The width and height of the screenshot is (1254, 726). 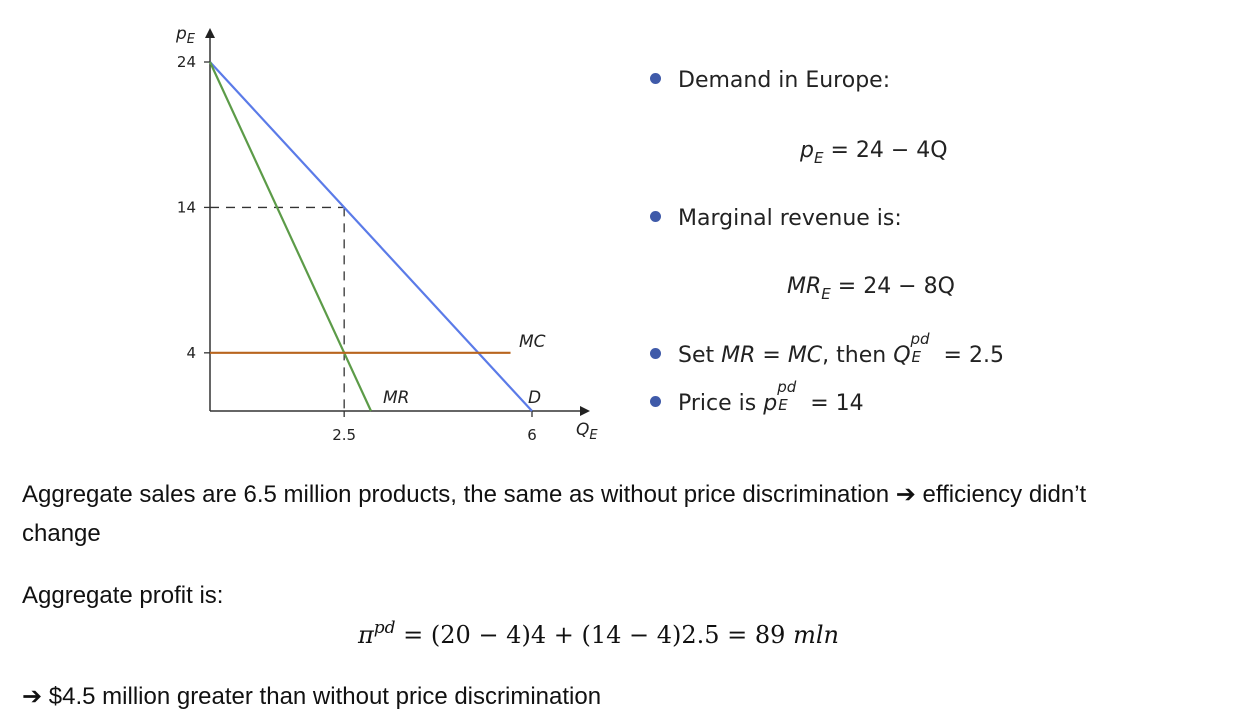 What do you see at coordinates (123, 595) in the screenshot?
I see `profit-label: Aggregate profit is:` at bounding box center [123, 595].